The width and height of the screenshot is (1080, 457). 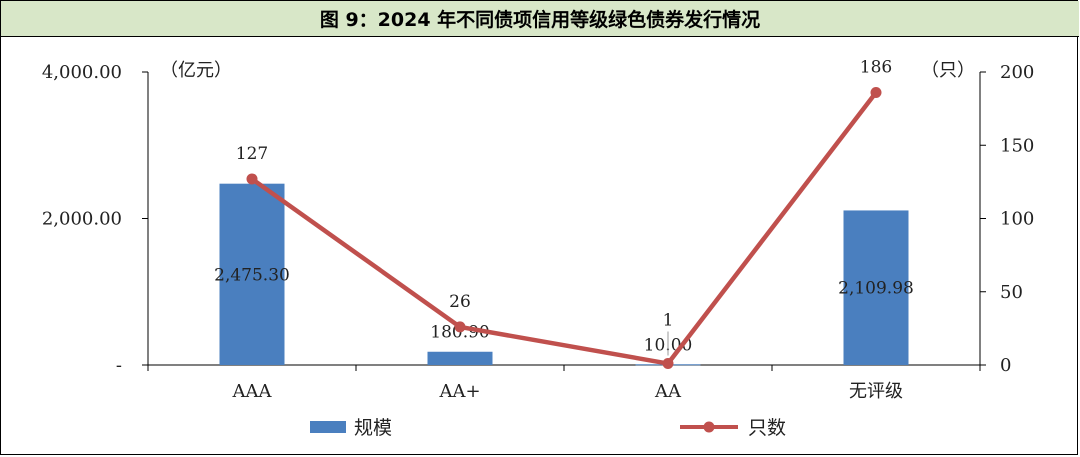 What do you see at coordinates (373, 428) in the screenshot?
I see `legend-bar-label: 规模` at bounding box center [373, 428].